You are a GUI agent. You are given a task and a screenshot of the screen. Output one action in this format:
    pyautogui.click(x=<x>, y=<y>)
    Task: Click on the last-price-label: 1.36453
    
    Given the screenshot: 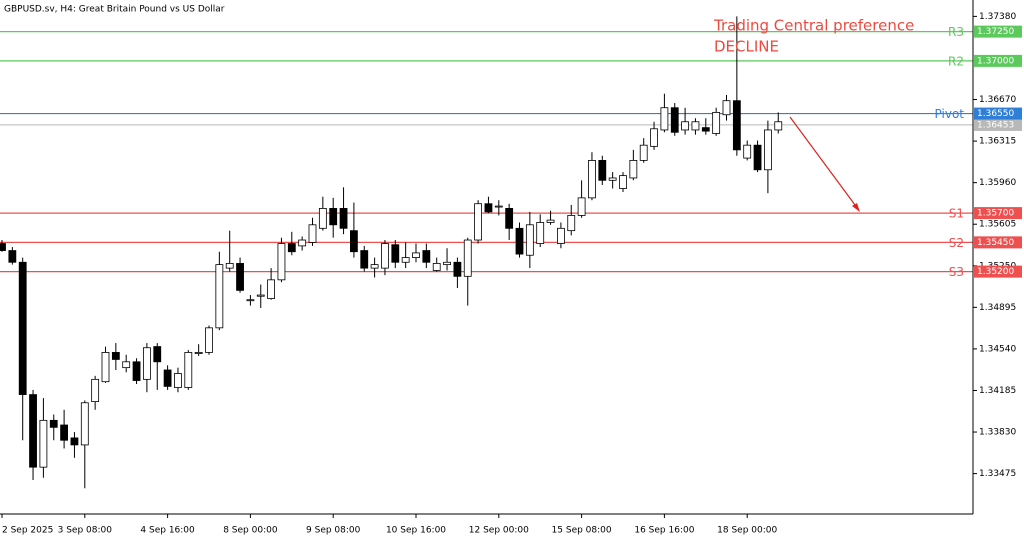 What is the action you would take?
    pyautogui.click(x=995, y=125)
    